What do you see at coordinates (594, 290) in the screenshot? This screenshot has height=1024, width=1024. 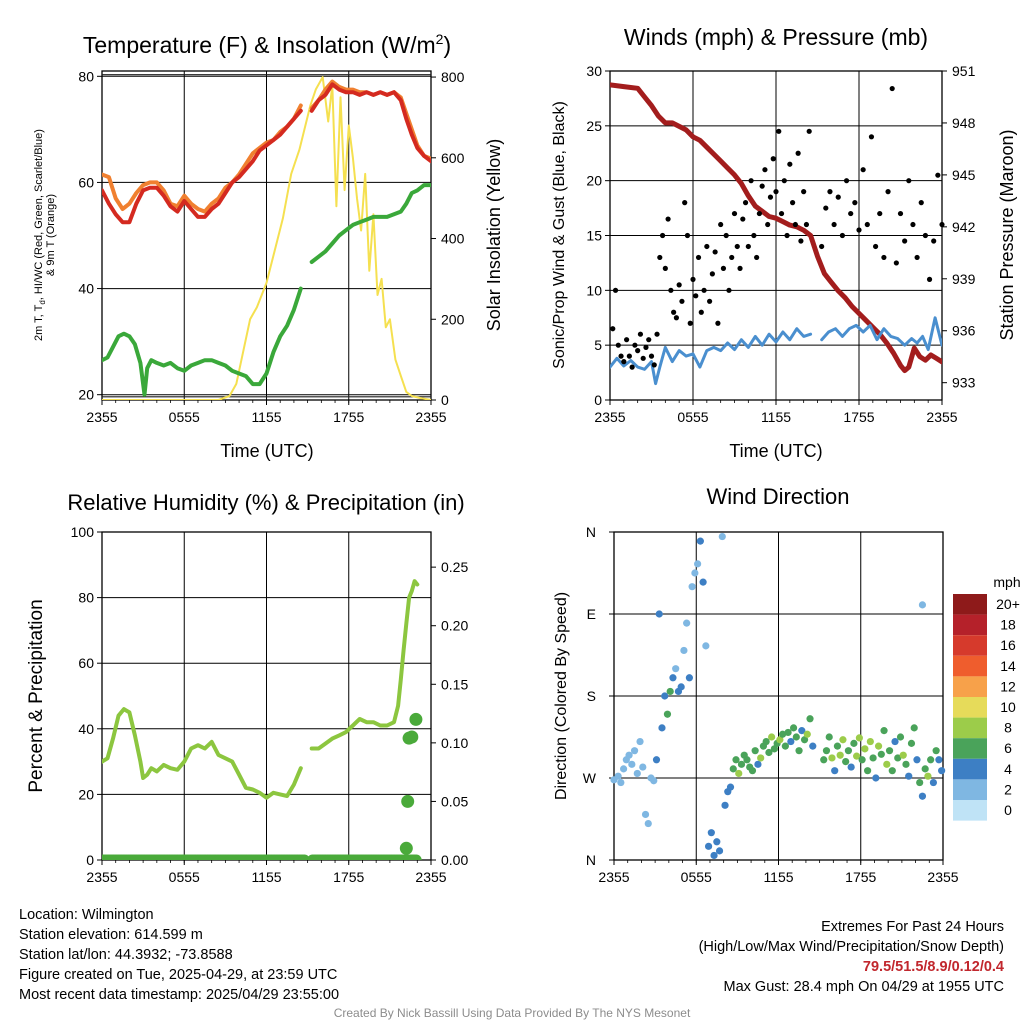 I see `y-tick-label: 10` at bounding box center [594, 290].